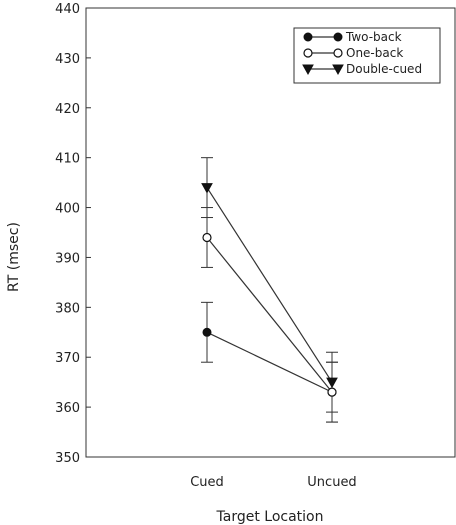 The height and width of the screenshot is (525, 456). What do you see at coordinates (338, 70) in the screenshot?
I see `legend-marker-right-double-cued` at bounding box center [338, 70].